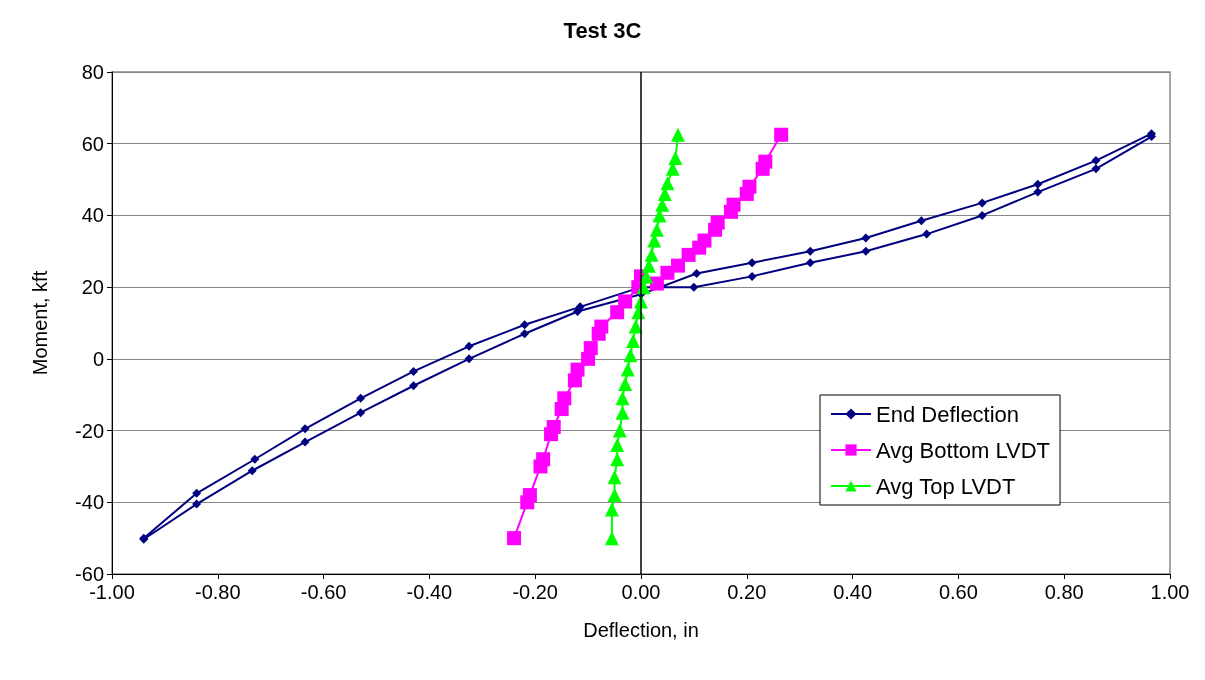 Image resolution: width=1205 pixels, height=680 pixels. What do you see at coordinates (92, 287) in the screenshot?
I see `y-tick-label: 20` at bounding box center [92, 287].